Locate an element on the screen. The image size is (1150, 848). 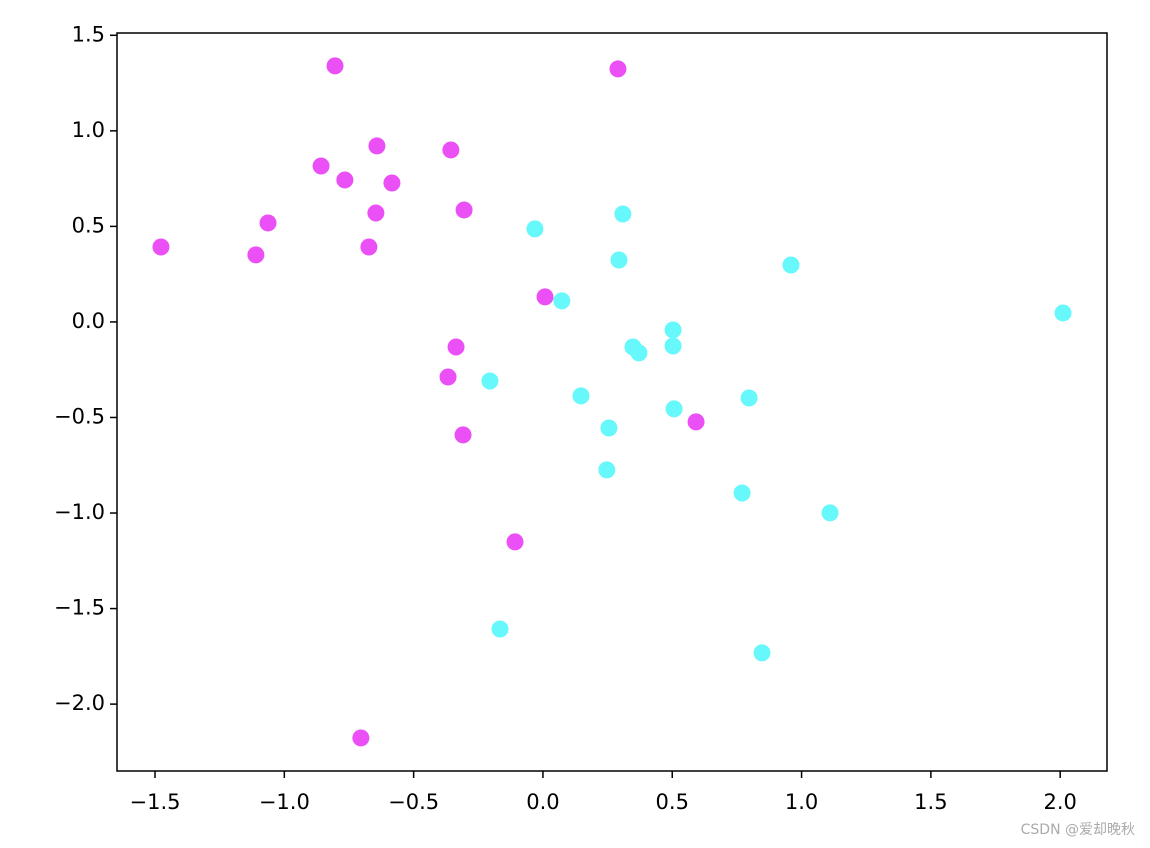
y-tick-label: −1.0 is located at coordinates (79, 512).